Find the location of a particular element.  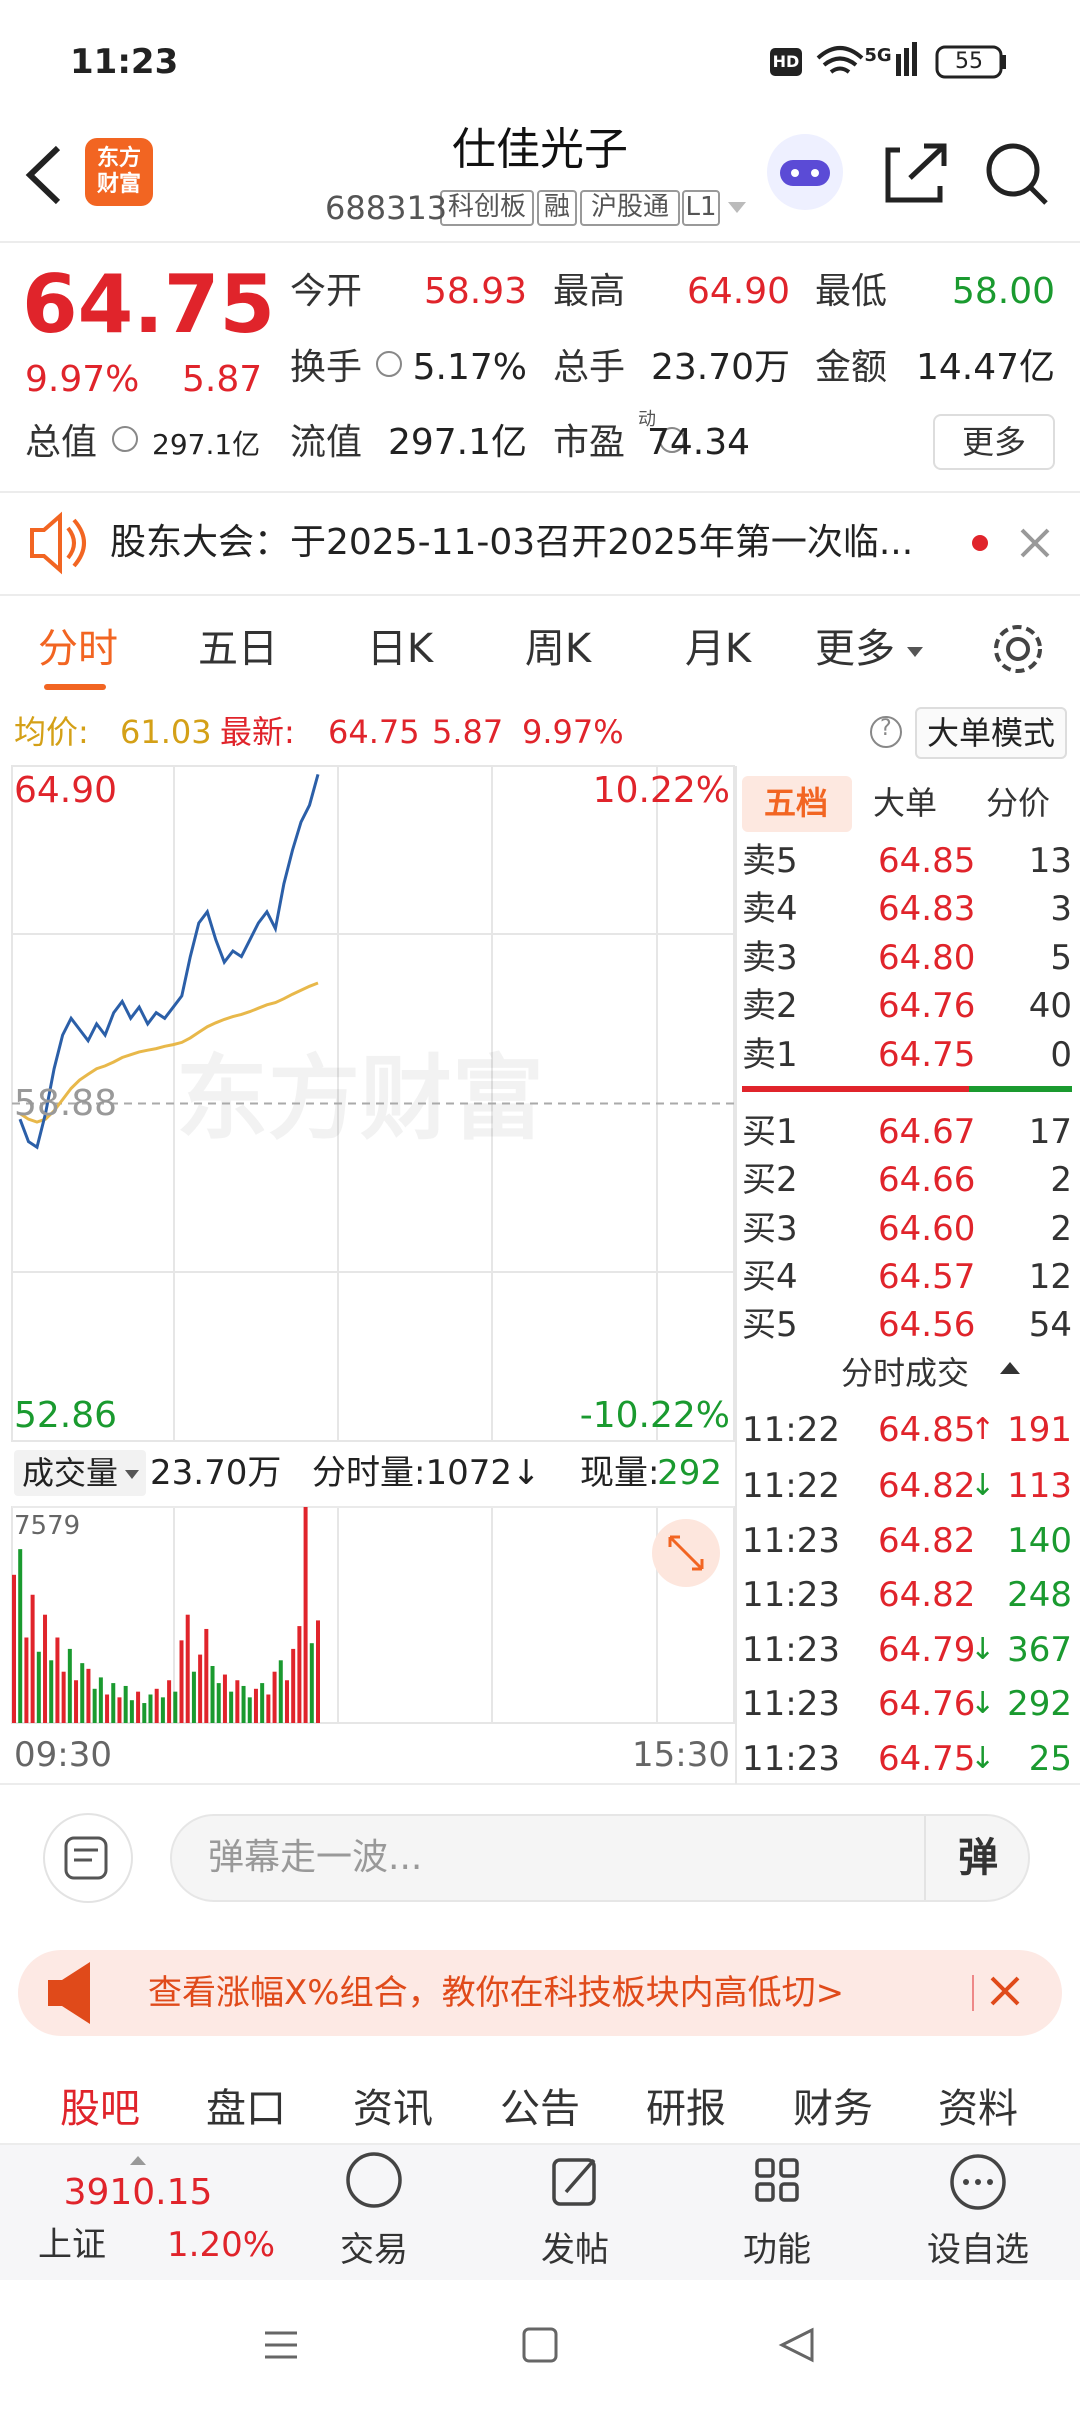

period-tab: 五日 is located at coordinates (238, 649).